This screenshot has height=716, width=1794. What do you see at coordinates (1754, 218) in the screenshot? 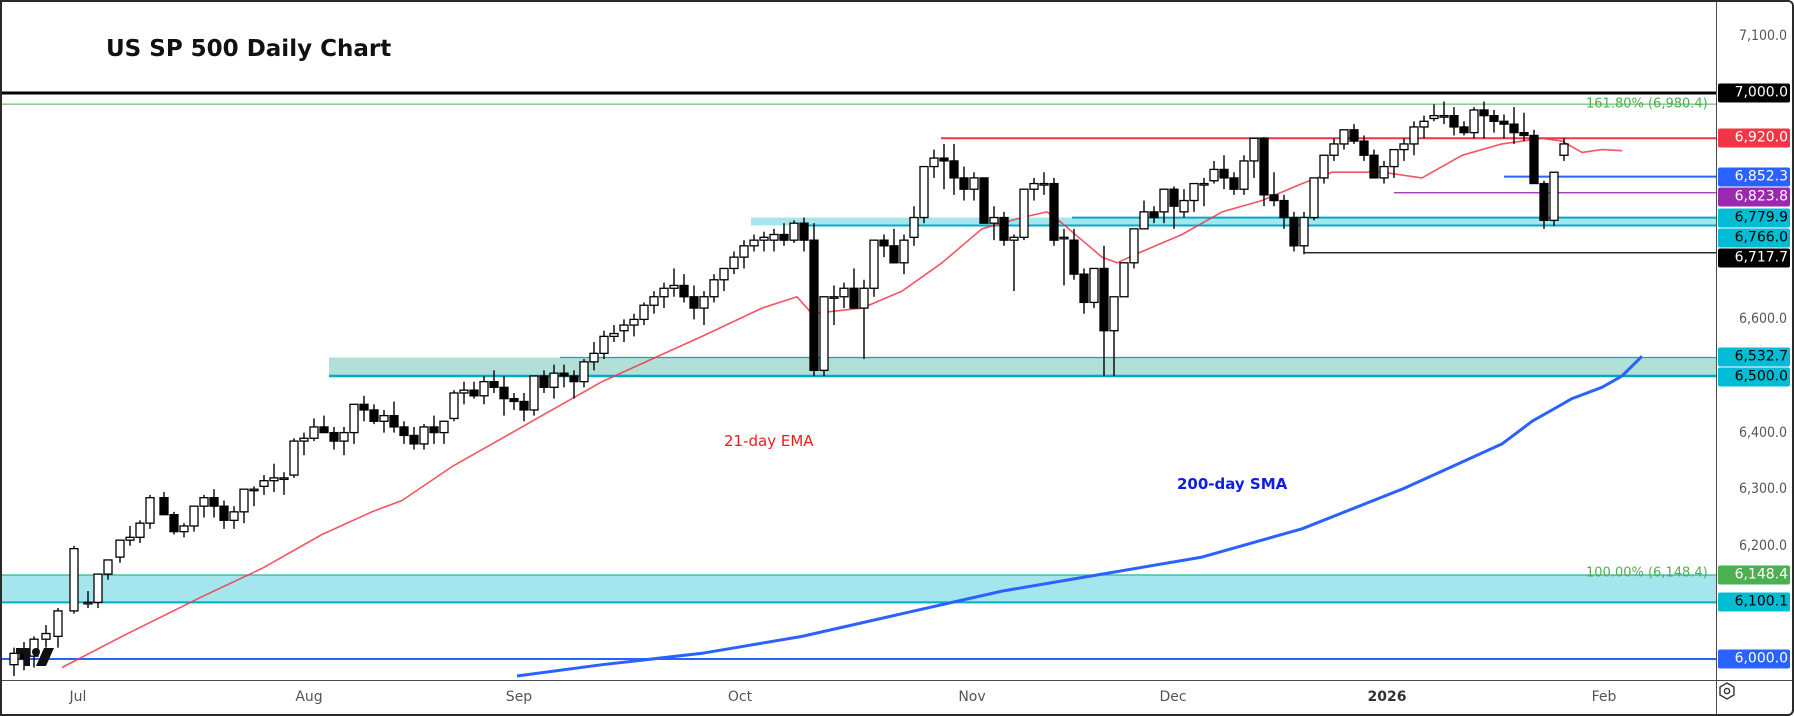
I see `price-tag: 6,779.9` at bounding box center [1754, 218].